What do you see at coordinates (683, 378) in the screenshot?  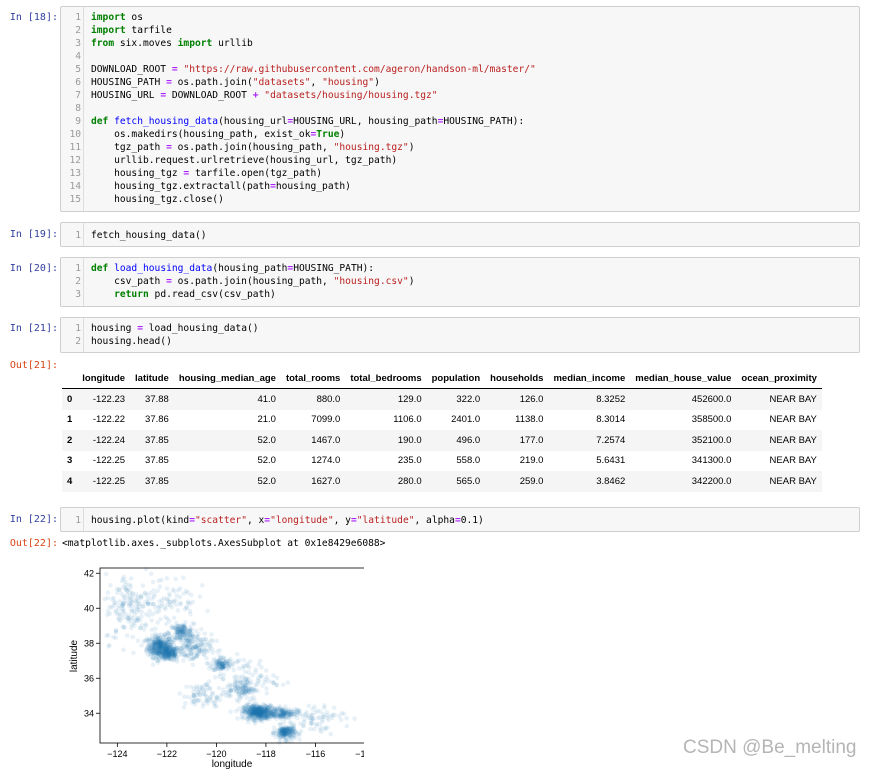 I see `column-header: median_house_value` at bounding box center [683, 378].